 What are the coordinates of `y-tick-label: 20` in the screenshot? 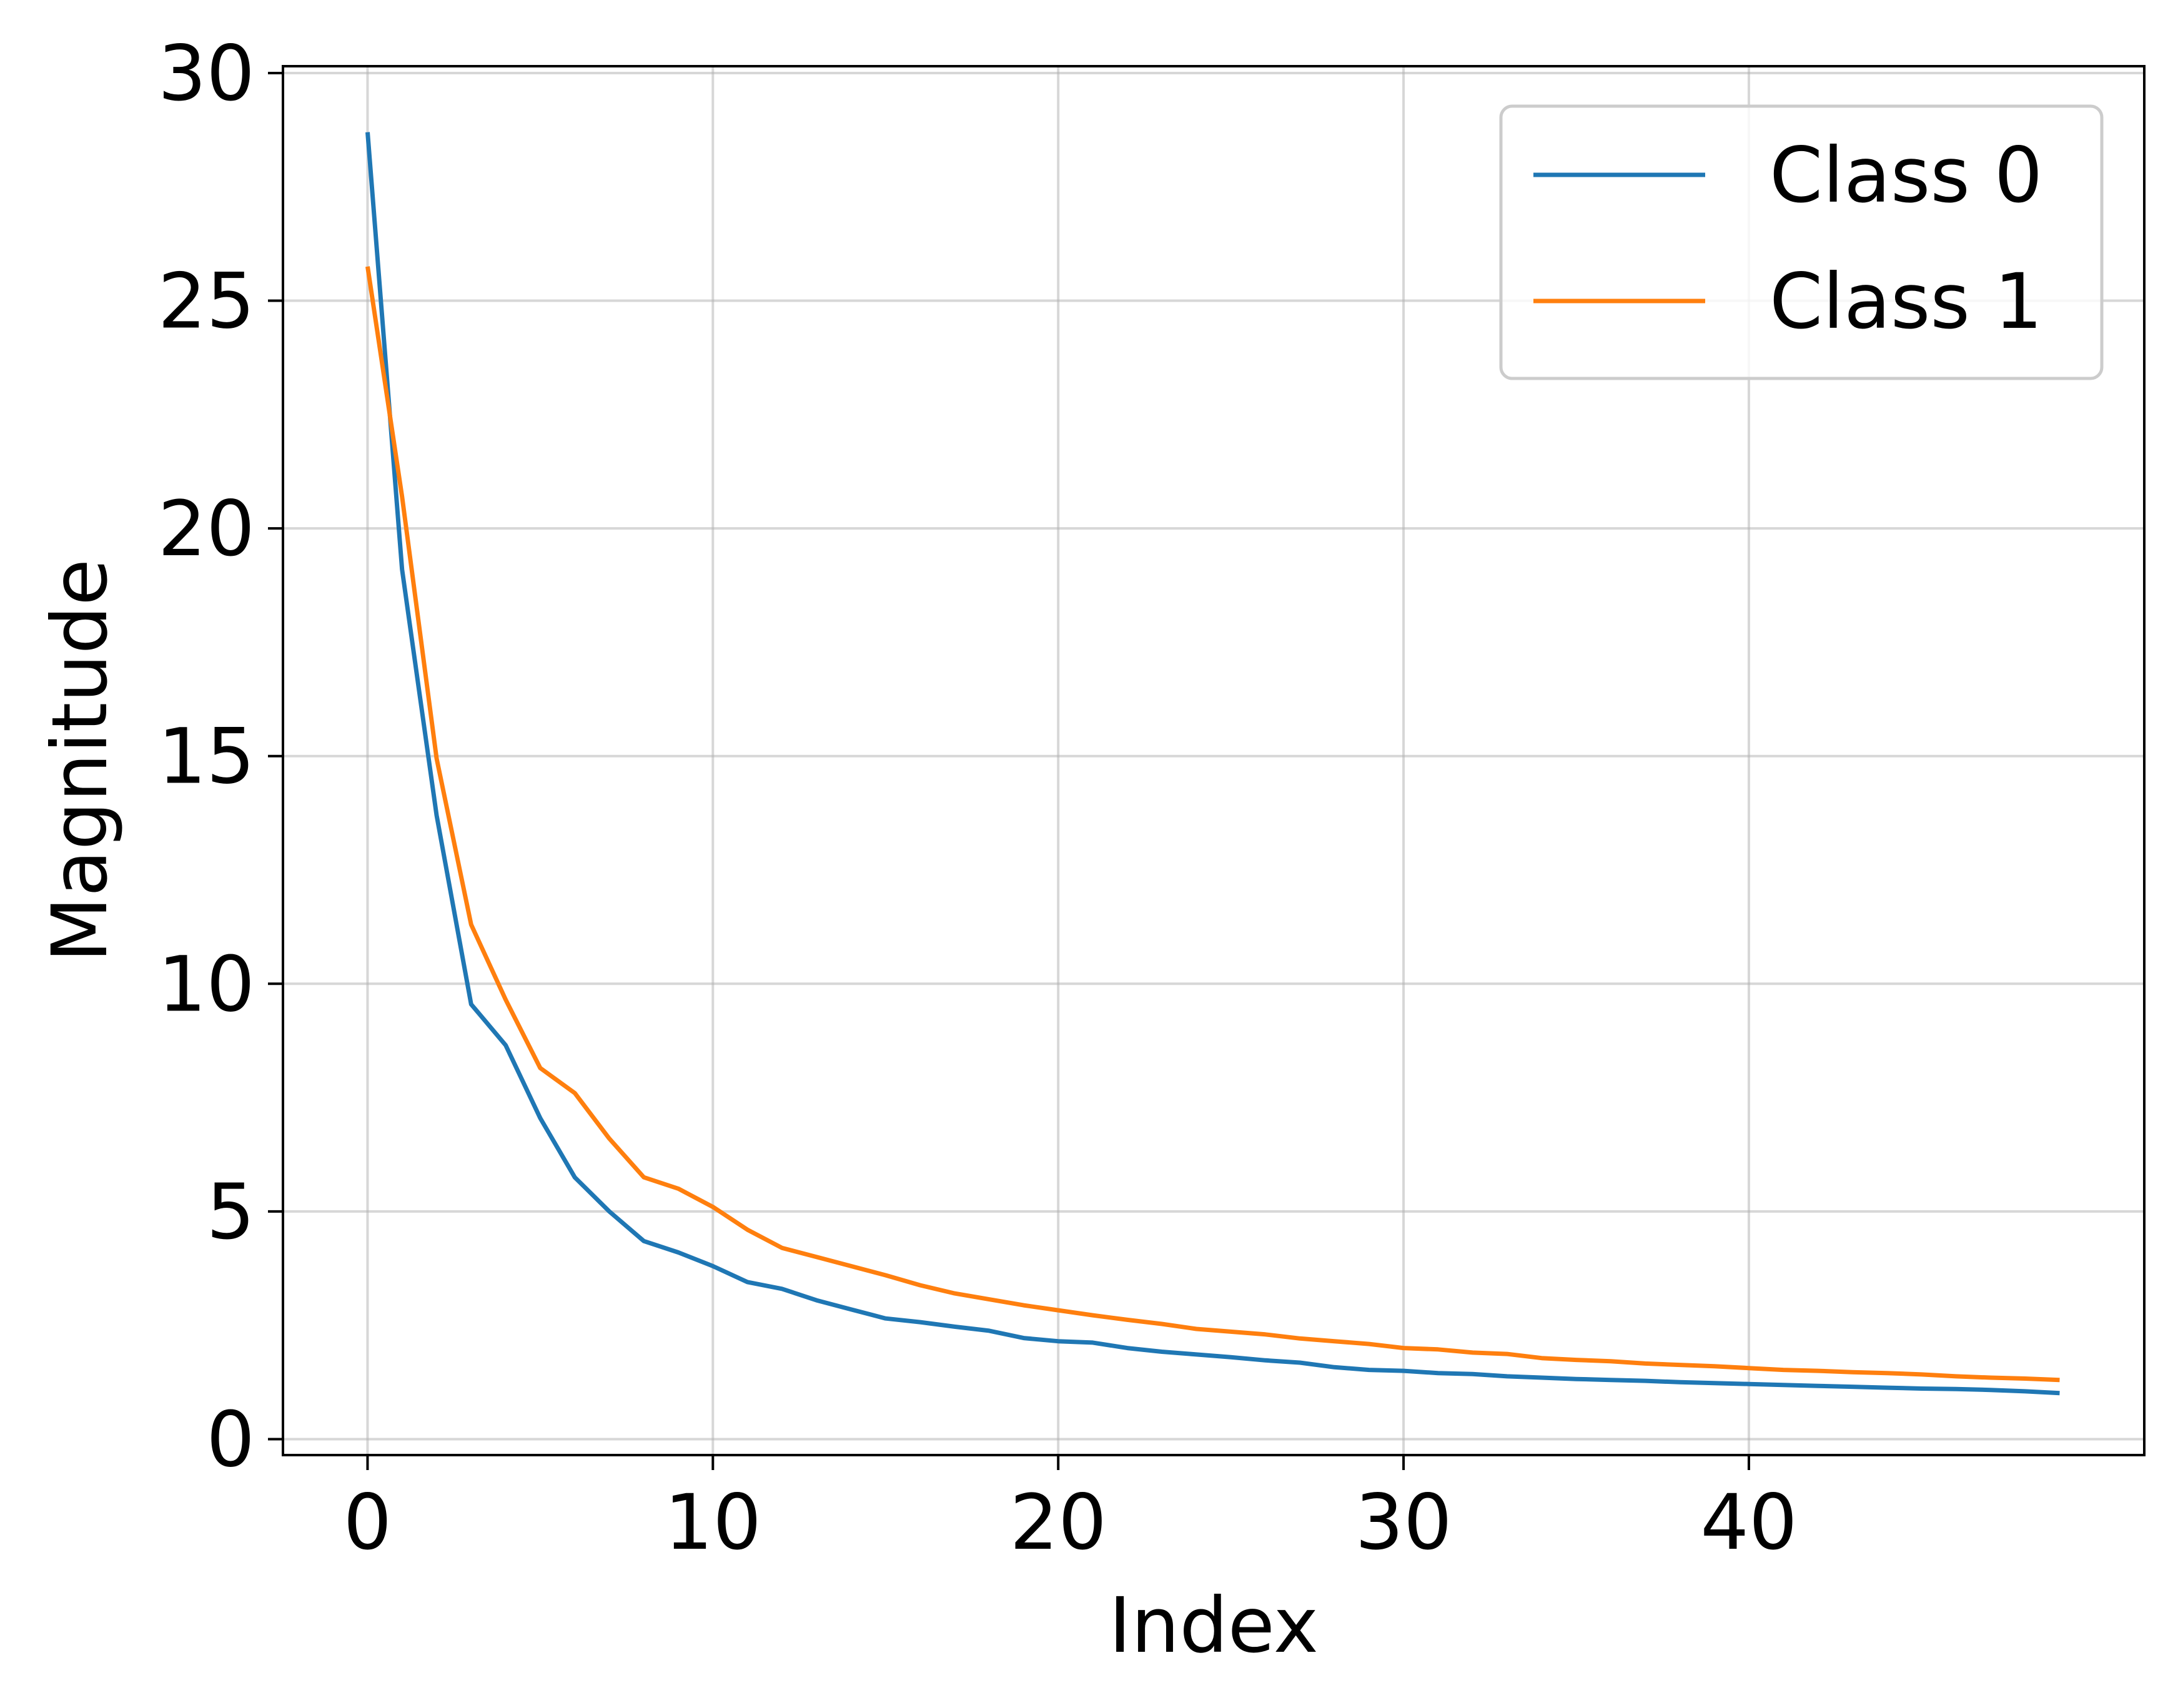 It's located at (206, 529).